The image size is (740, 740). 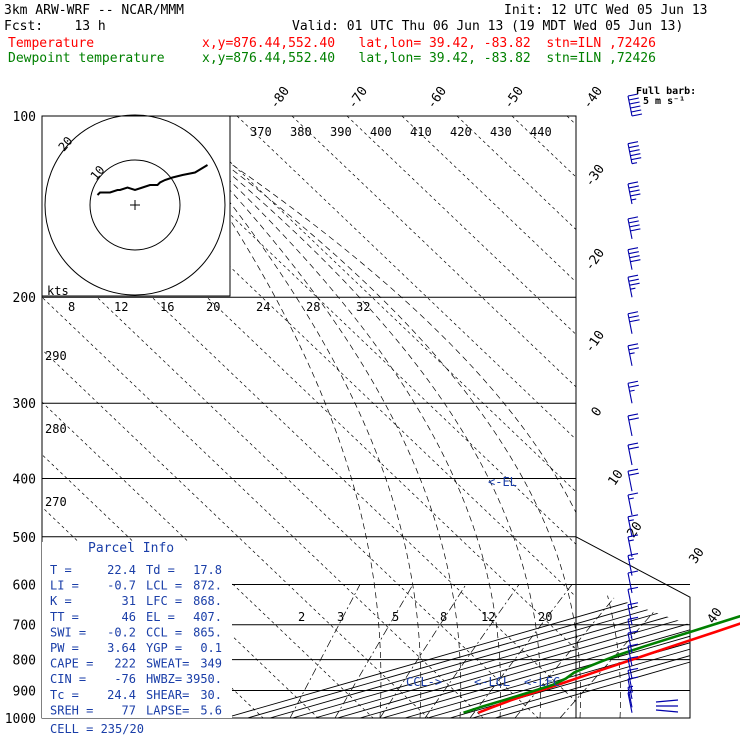 I want to click on dewpoint-legend-label: Dewpoint temperature, so click(x=86, y=58).